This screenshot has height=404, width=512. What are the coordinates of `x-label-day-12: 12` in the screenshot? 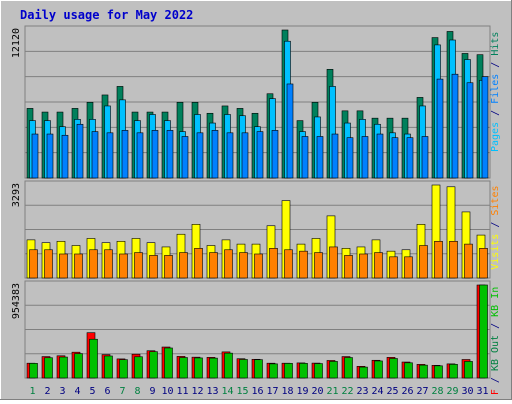 It's located at (197, 391).